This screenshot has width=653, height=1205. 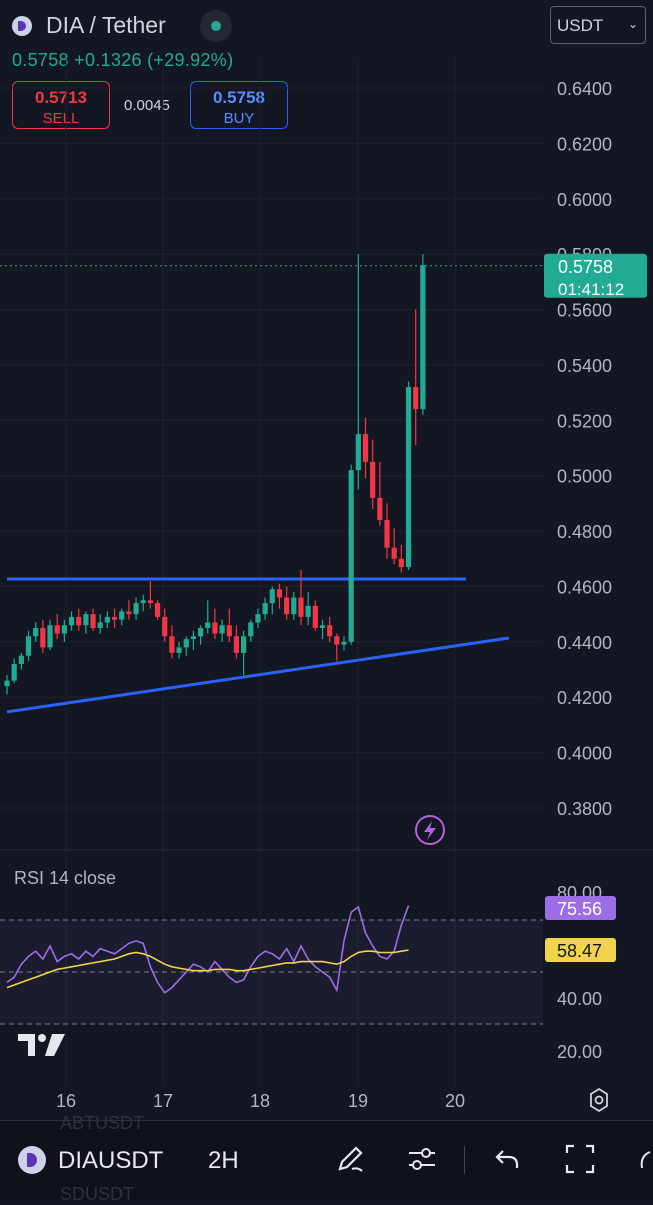 I want to click on settings-gear-center, so click(x=599, y=1100).